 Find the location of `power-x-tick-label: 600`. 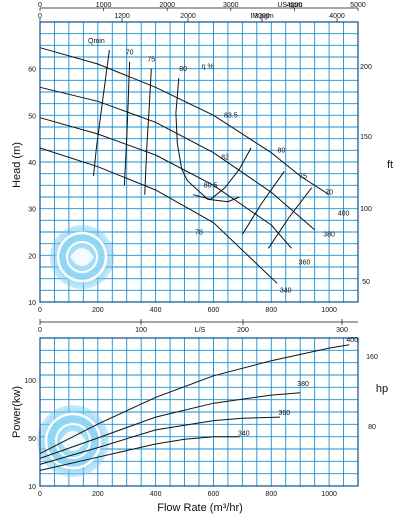

power-x-tick-label: 600 is located at coordinates (214, 494).